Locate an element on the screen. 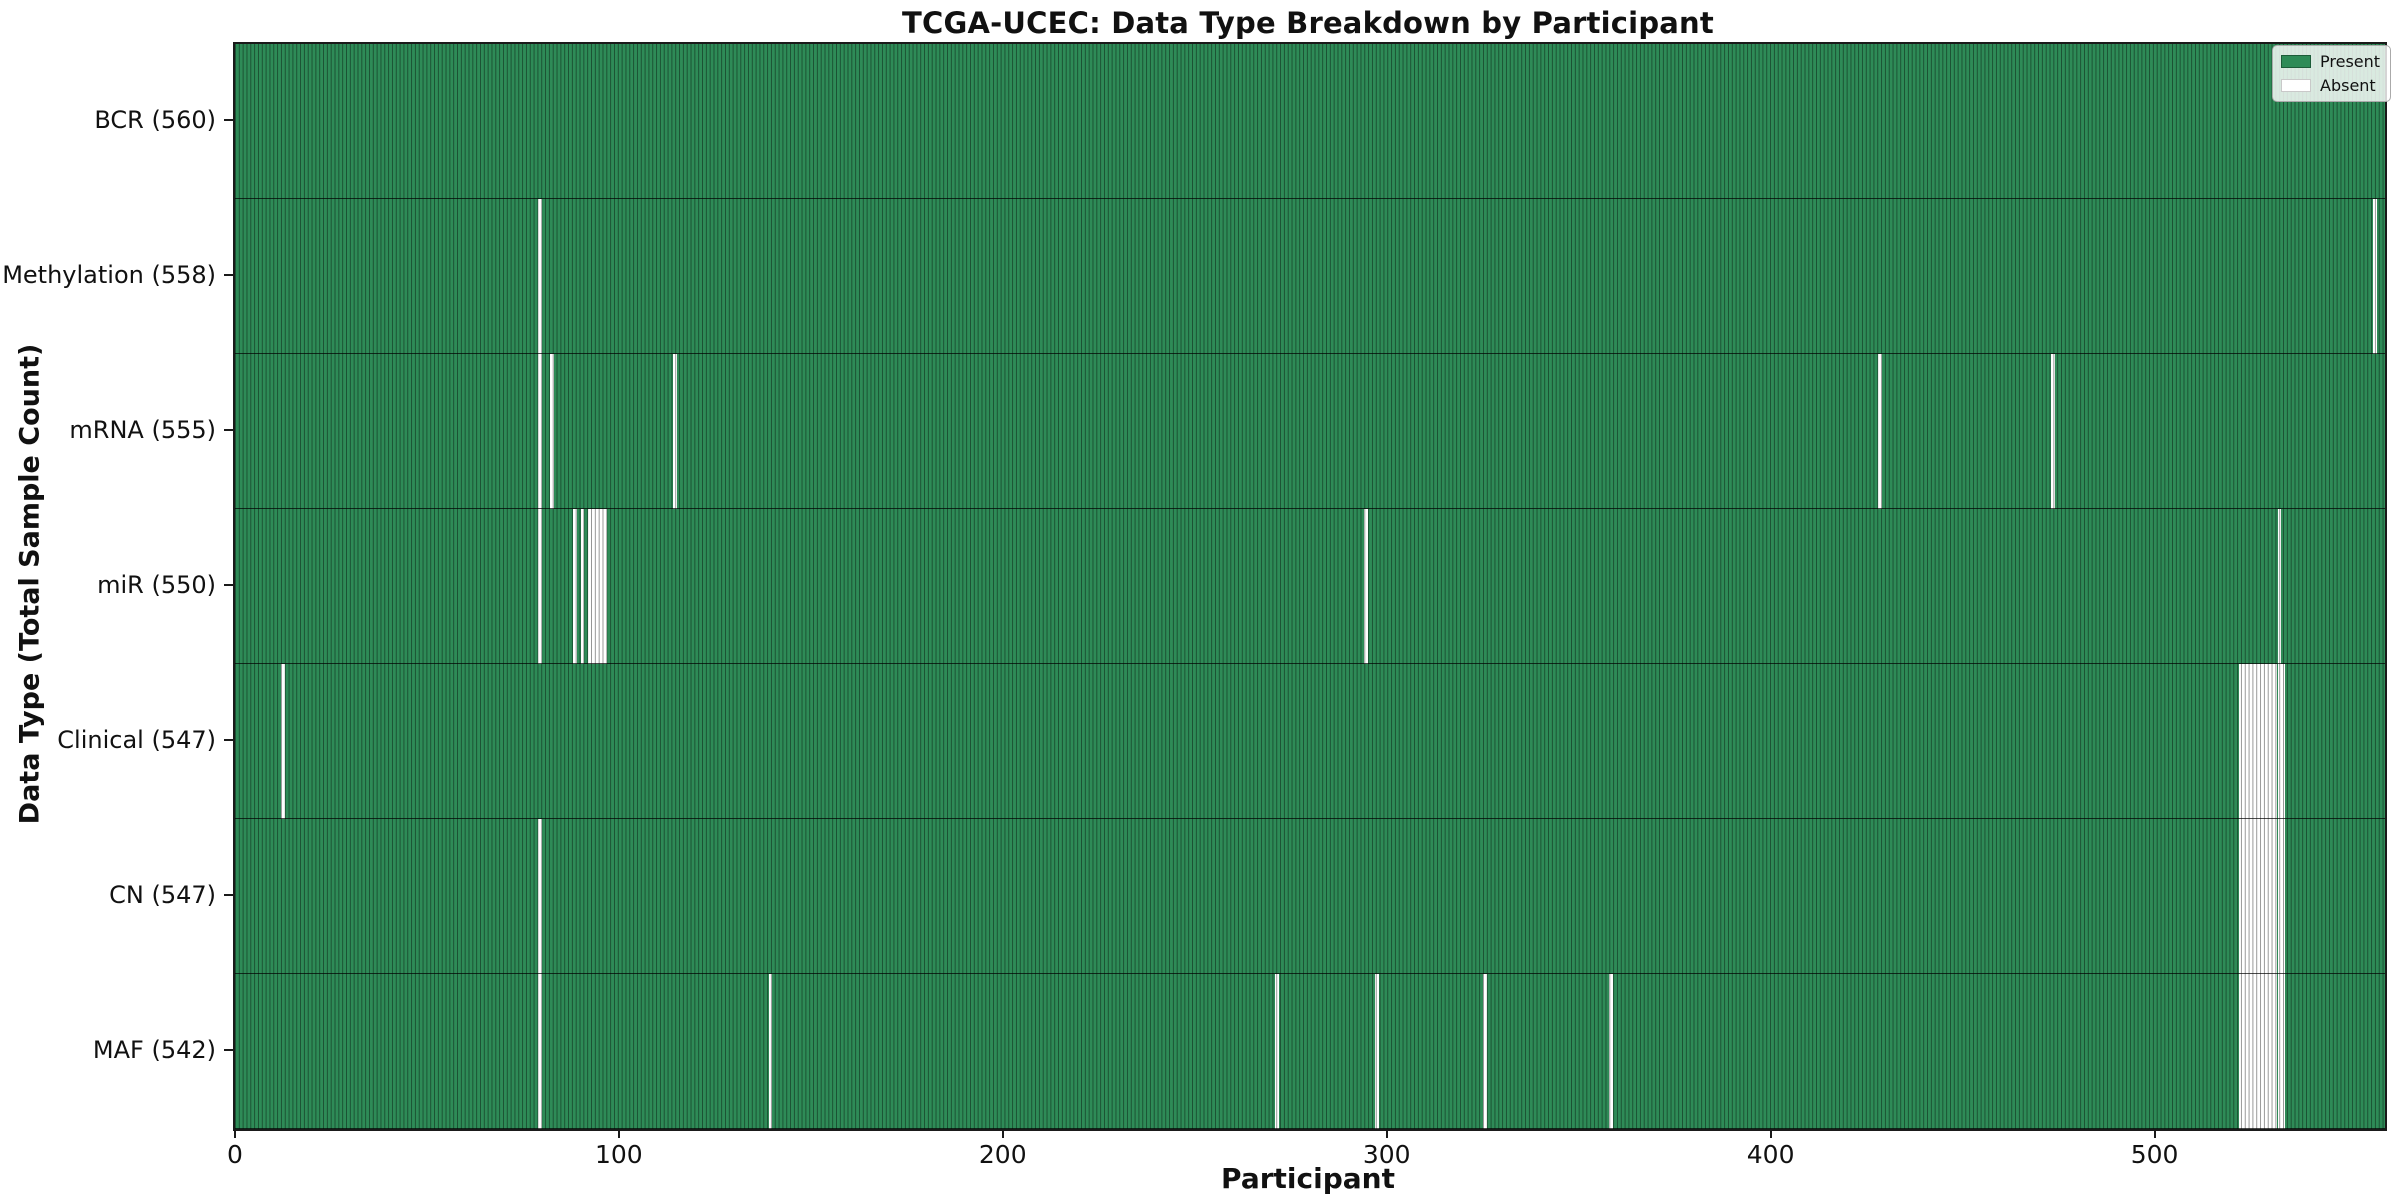 Image resolution: width=2400 pixels, height=1200 pixels. legend-item-present: Present is located at coordinates (2330, 61).